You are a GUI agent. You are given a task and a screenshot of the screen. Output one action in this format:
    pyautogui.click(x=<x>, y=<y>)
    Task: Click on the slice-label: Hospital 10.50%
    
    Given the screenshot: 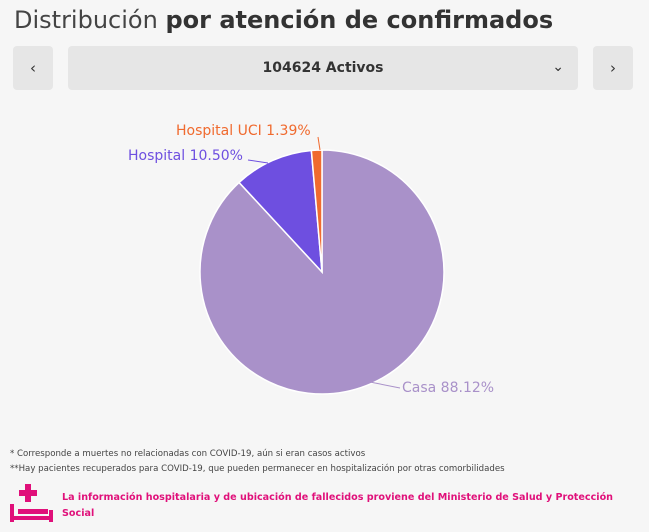 What is the action you would take?
    pyautogui.click(x=185, y=156)
    